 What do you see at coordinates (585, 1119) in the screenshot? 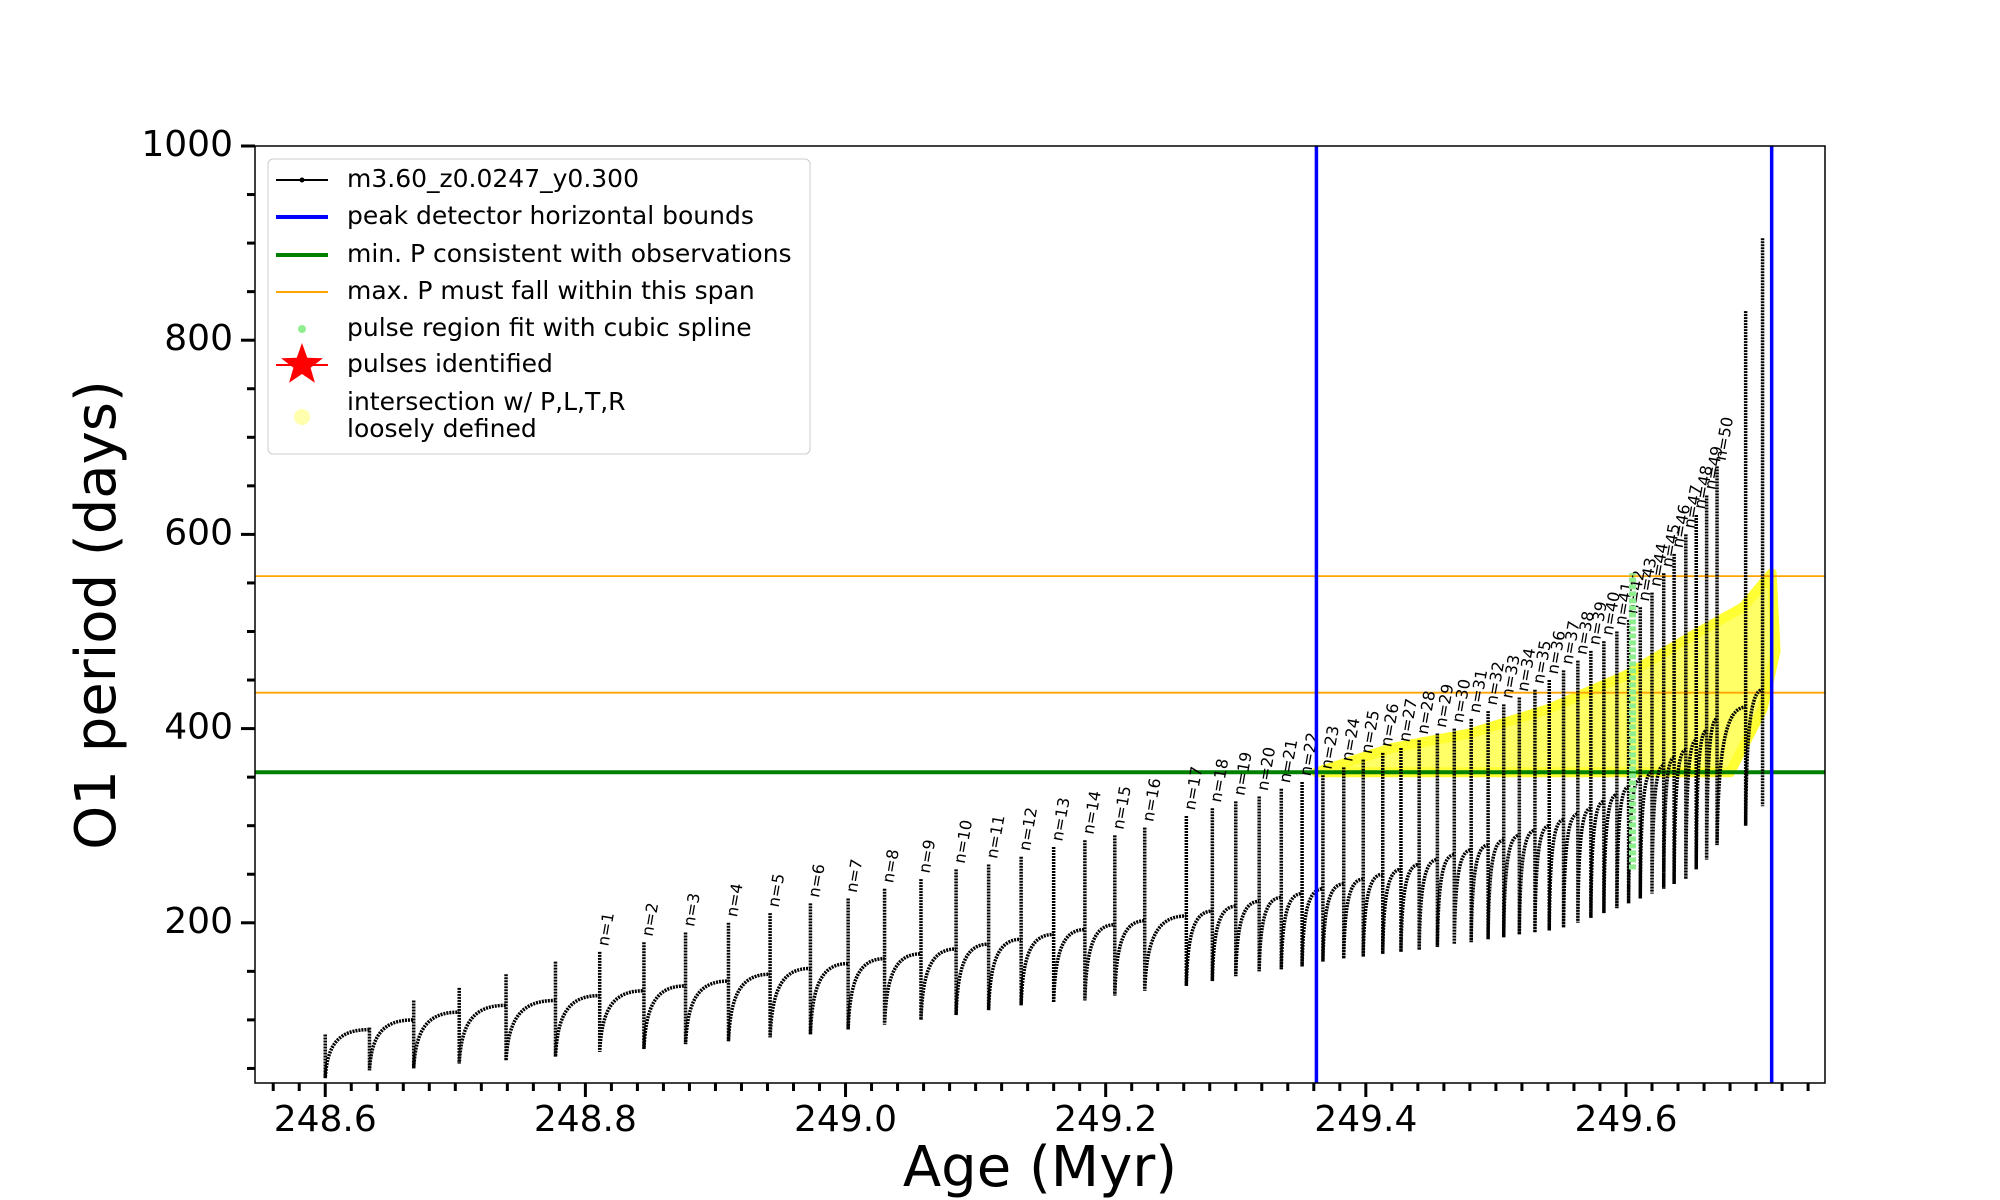
I see `x-tick-label: 248.8` at bounding box center [585, 1119].